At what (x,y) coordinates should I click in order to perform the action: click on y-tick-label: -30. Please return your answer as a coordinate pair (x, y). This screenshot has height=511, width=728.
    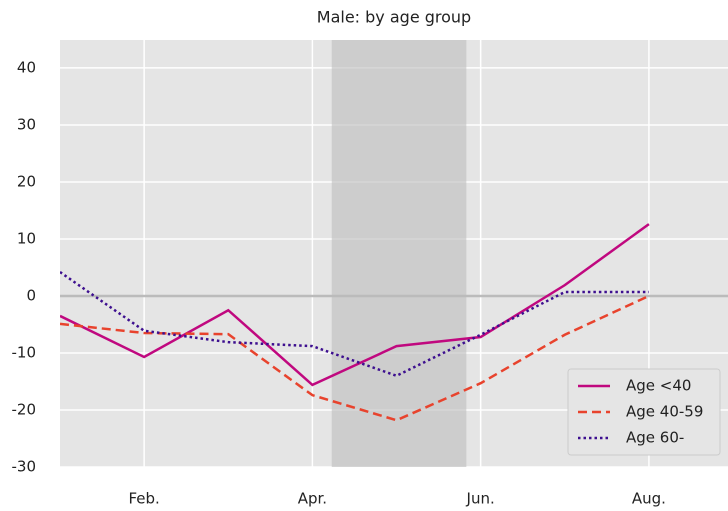
    Looking at the image, I should click on (24, 467).